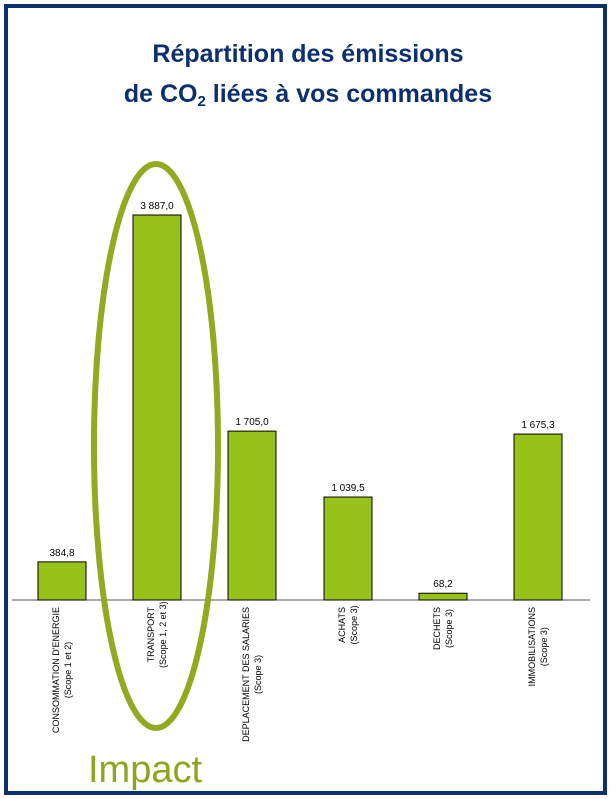 This screenshot has height=799, width=616. Describe the element at coordinates (443, 584) in the screenshot. I see `data-label-5: 68,2` at that location.